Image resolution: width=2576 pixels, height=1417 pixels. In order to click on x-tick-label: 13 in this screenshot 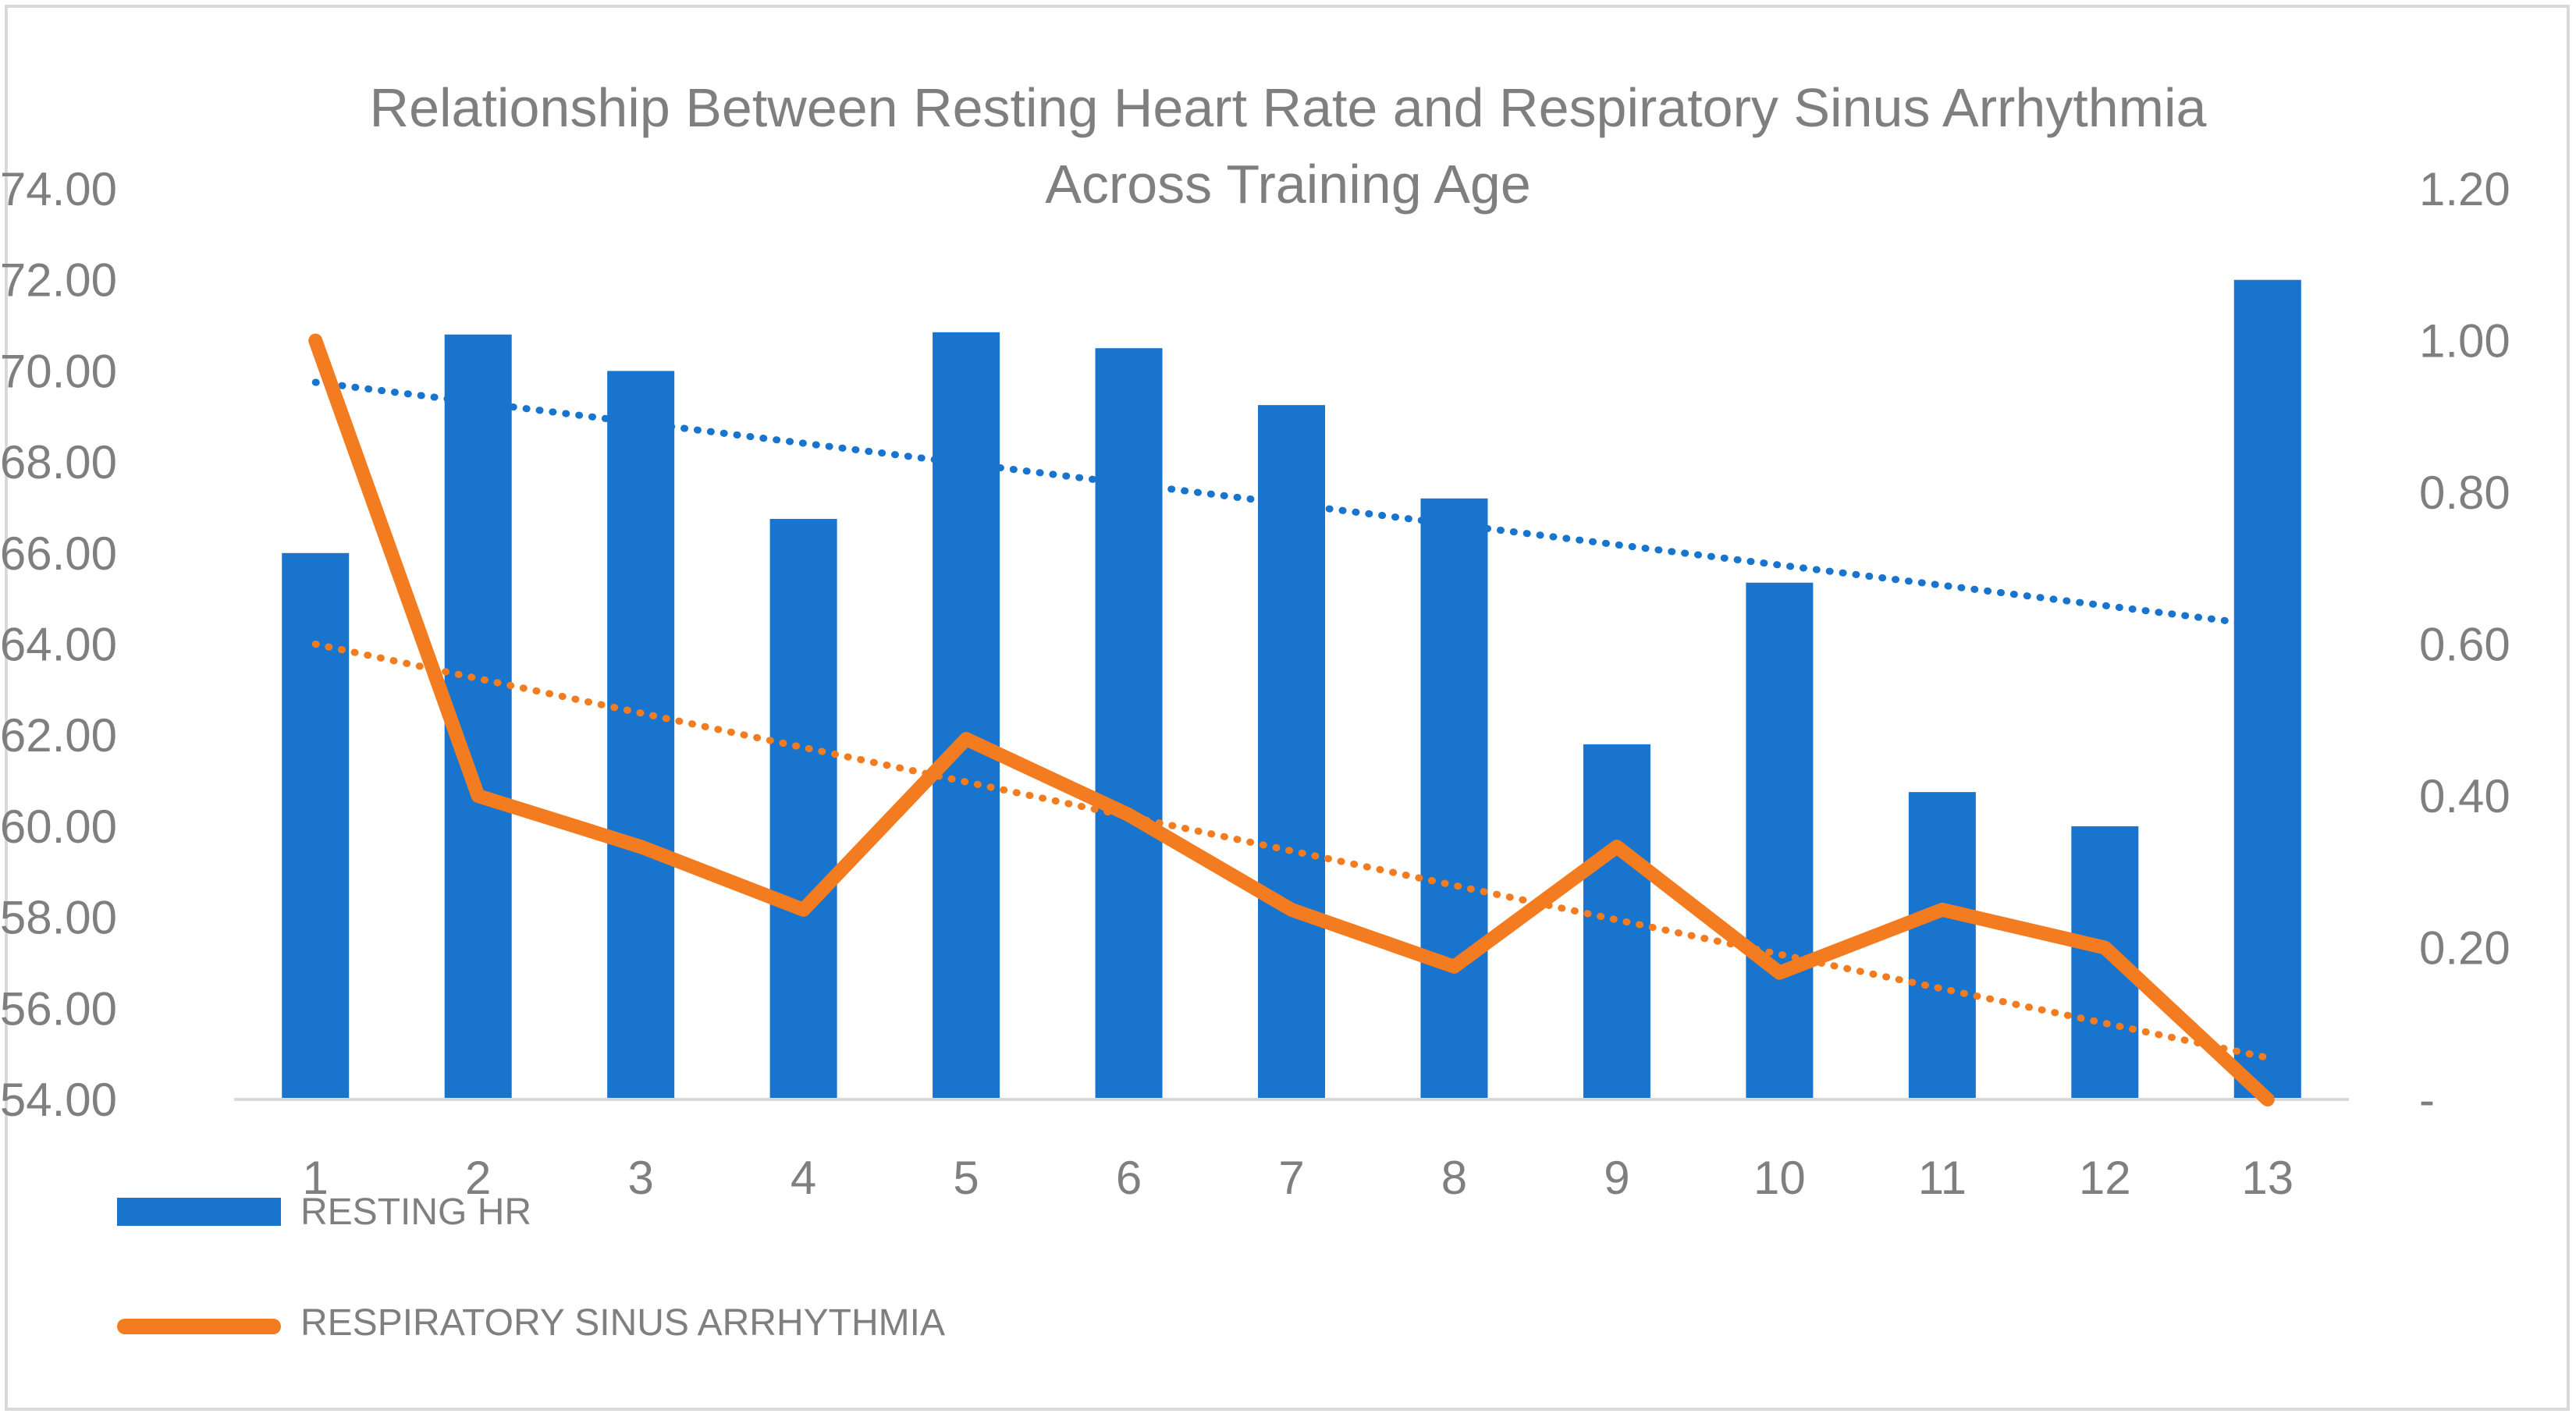, I will do `click(2267, 1178)`.